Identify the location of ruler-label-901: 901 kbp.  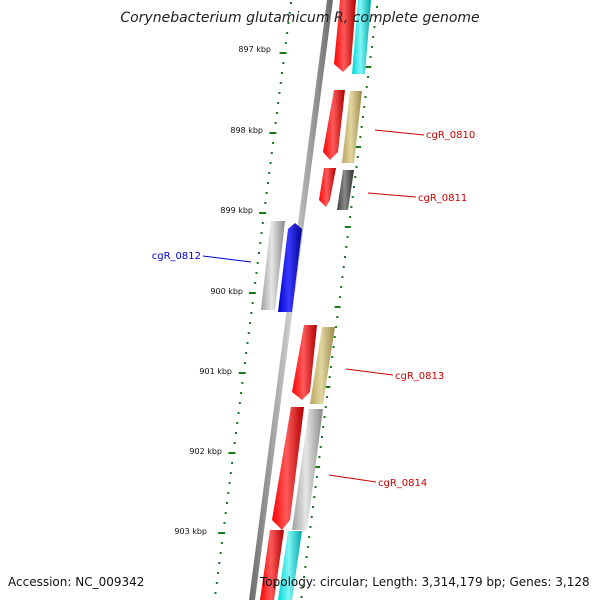
(215, 371).